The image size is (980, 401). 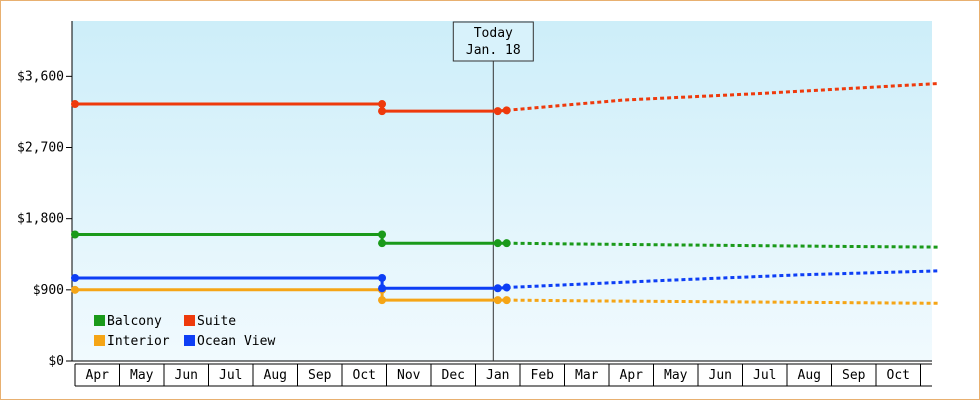 What do you see at coordinates (189, 340) in the screenshot?
I see `ocean-view-legend-swatch` at bounding box center [189, 340].